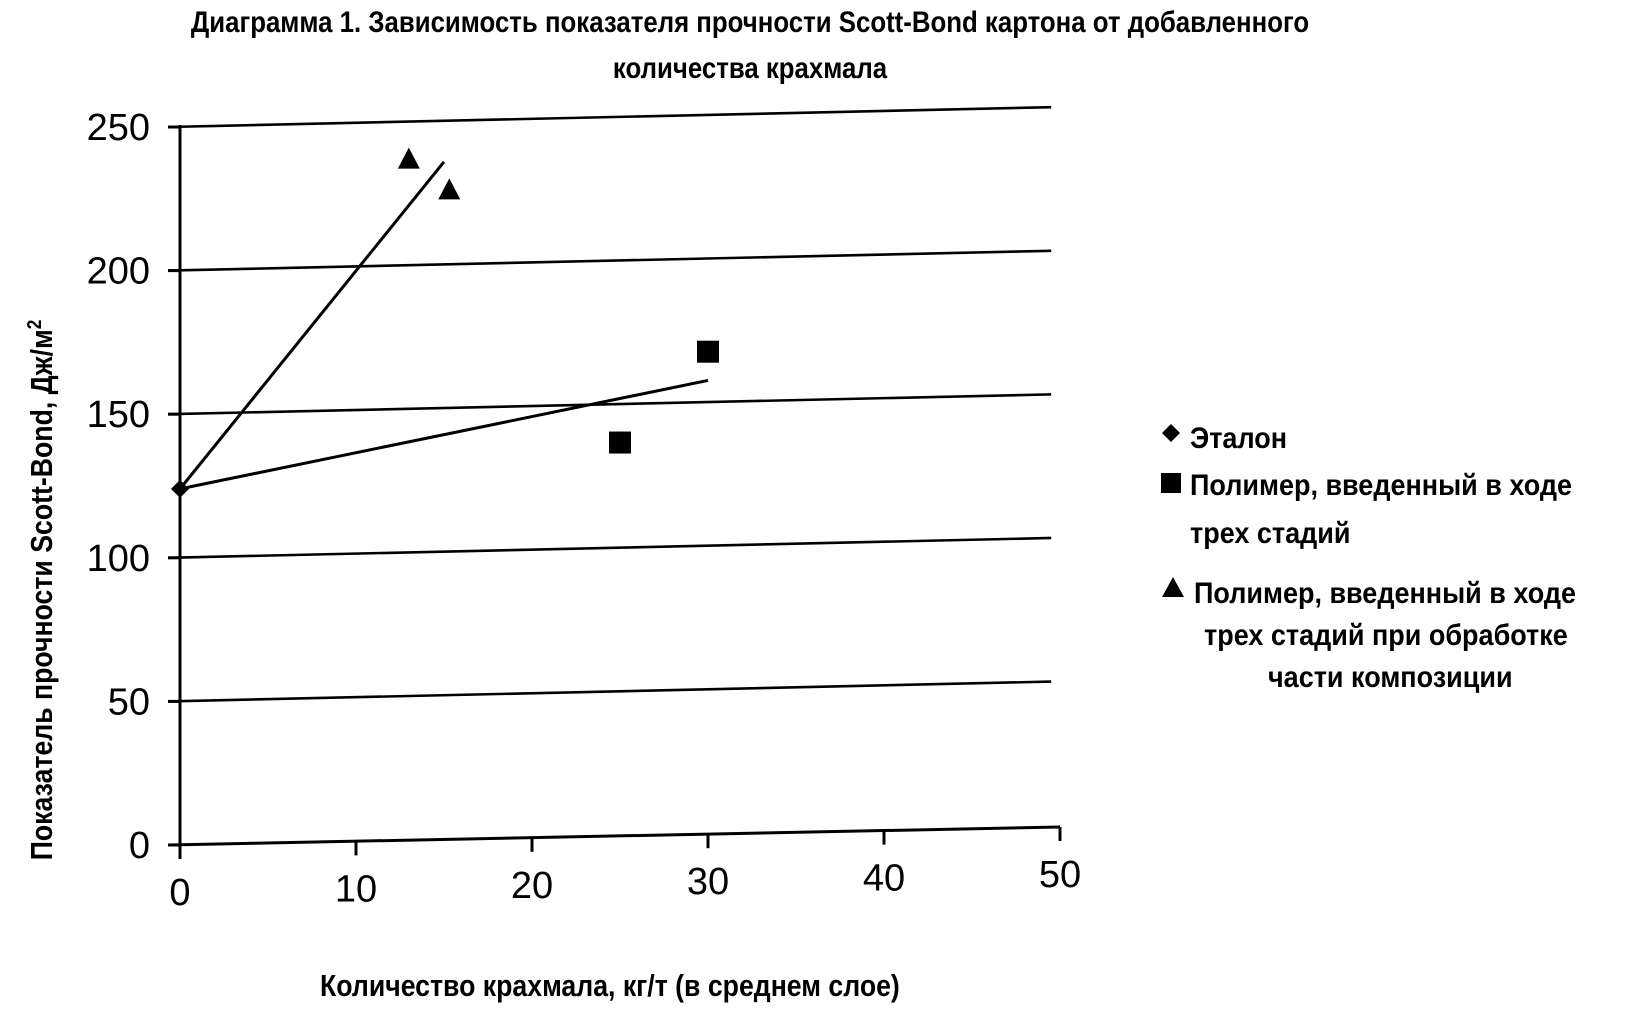  I want to click on x-tick-label: 10, so click(356, 889).